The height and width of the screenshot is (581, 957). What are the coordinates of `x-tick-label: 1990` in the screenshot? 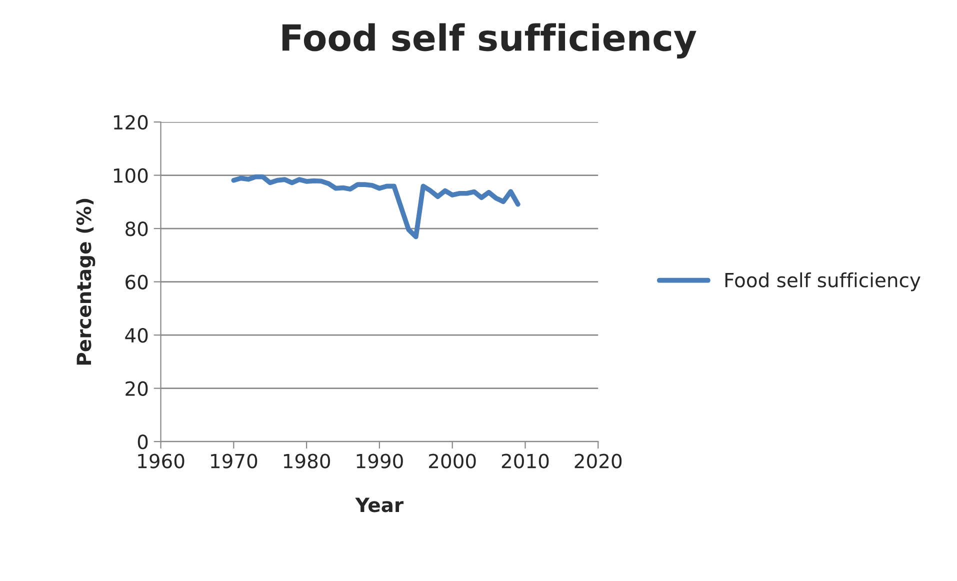 It's located at (379, 461).